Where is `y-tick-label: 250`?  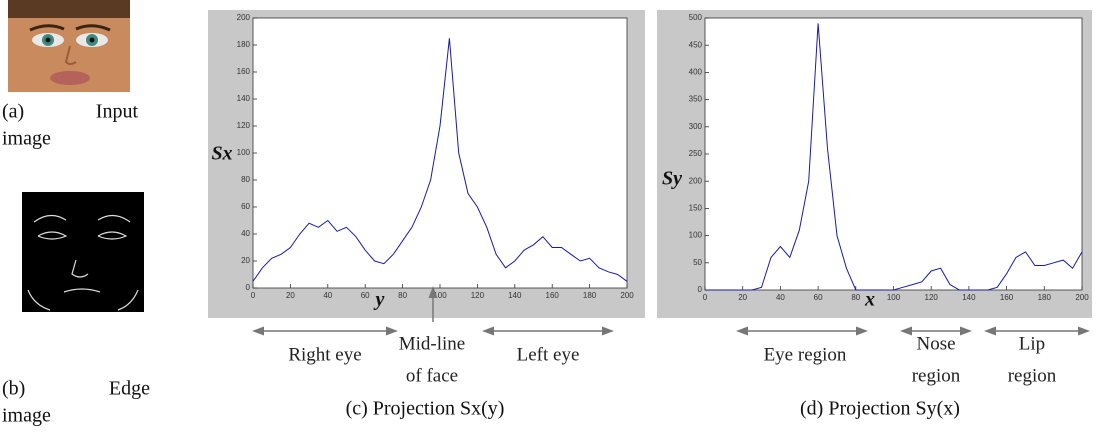 y-tick-label: 250 is located at coordinates (696, 153).